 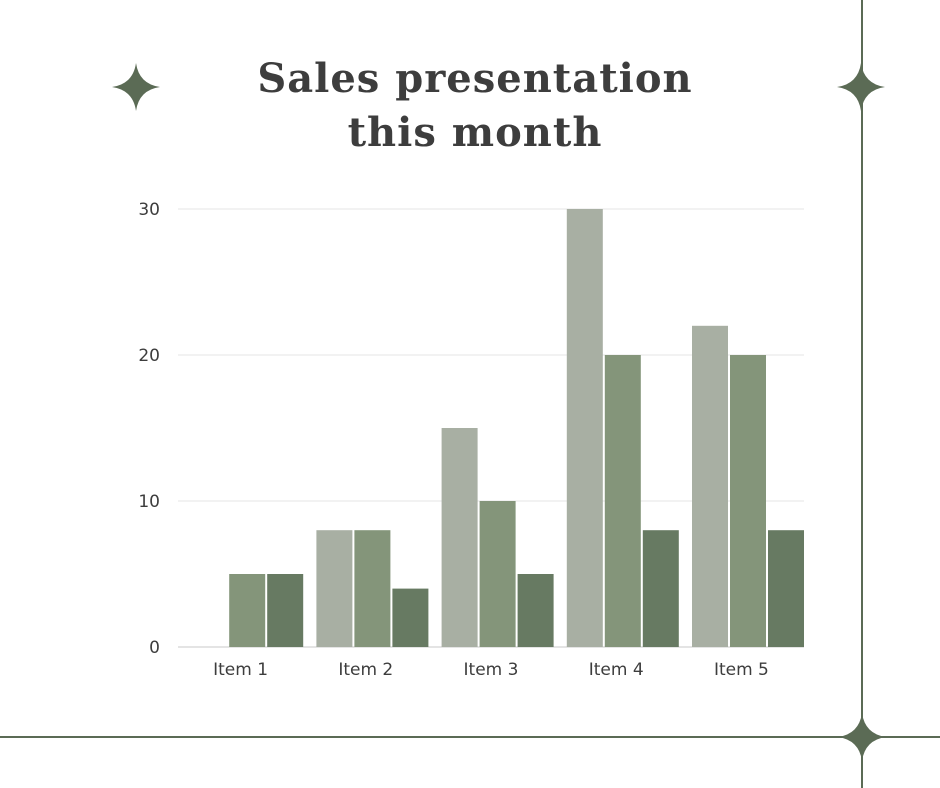 I want to click on y-tick-label: 30, so click(x=149, y=210).